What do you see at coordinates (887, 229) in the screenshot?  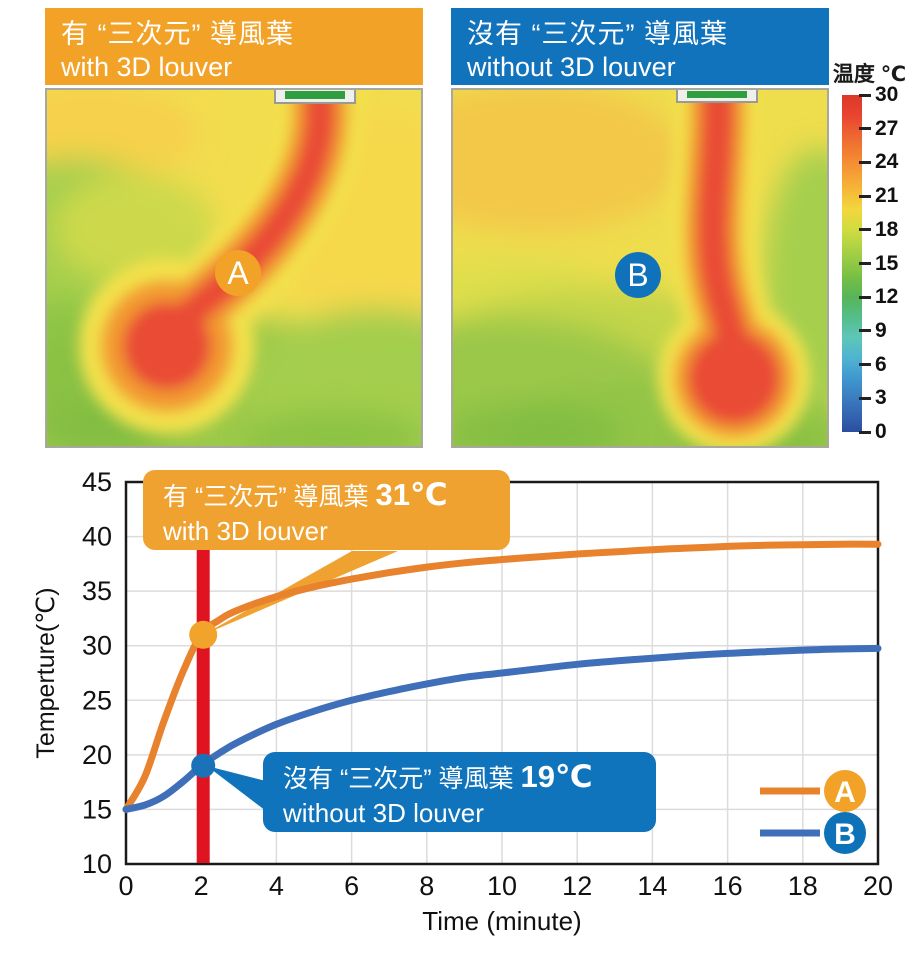 I see `colorbar-tick-label: 18` at bounding box center [887, 229].